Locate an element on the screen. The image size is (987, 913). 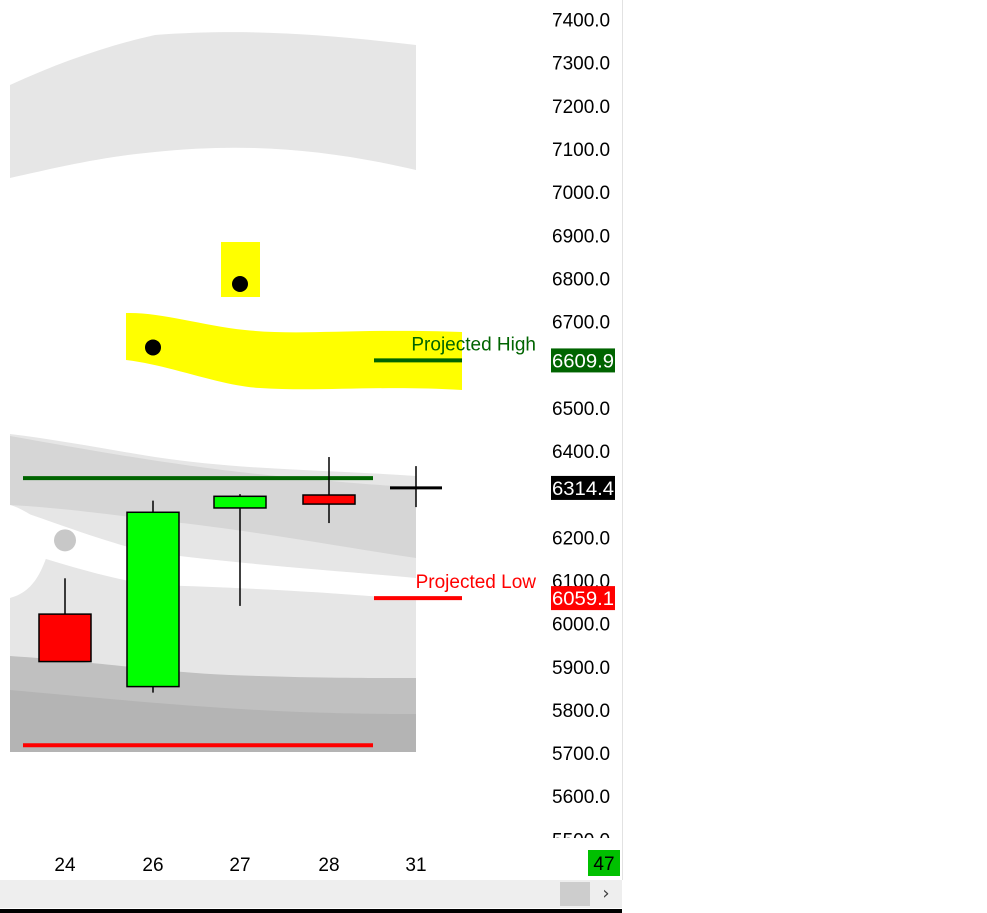
horizontal-scrollbar: › is located at coordinates (311, 894).